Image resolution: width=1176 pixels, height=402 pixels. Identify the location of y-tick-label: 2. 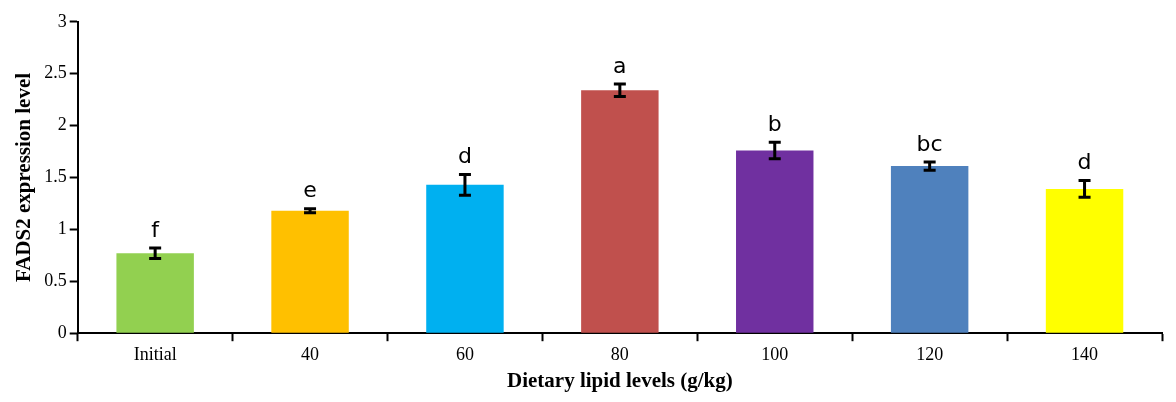
(62, 124).